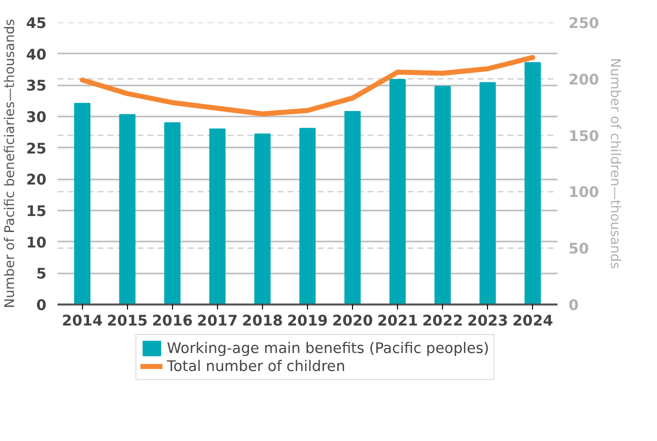 This screenshot has height=441, width=657. I want to click on y2-tick-label: 50, so click(578, 249).